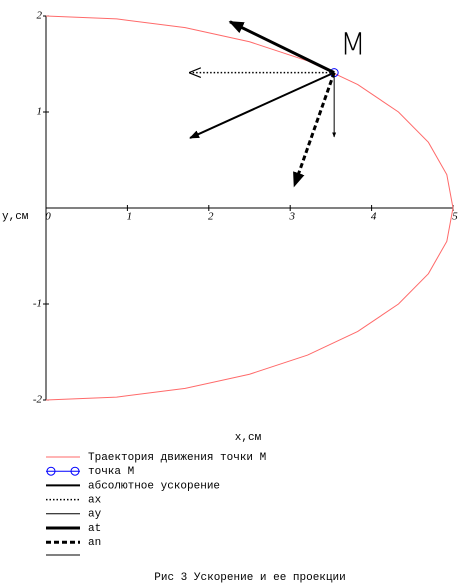 This screenshot has width=464, height=586. I want to click on legend-label: ay, so click(95, 515).